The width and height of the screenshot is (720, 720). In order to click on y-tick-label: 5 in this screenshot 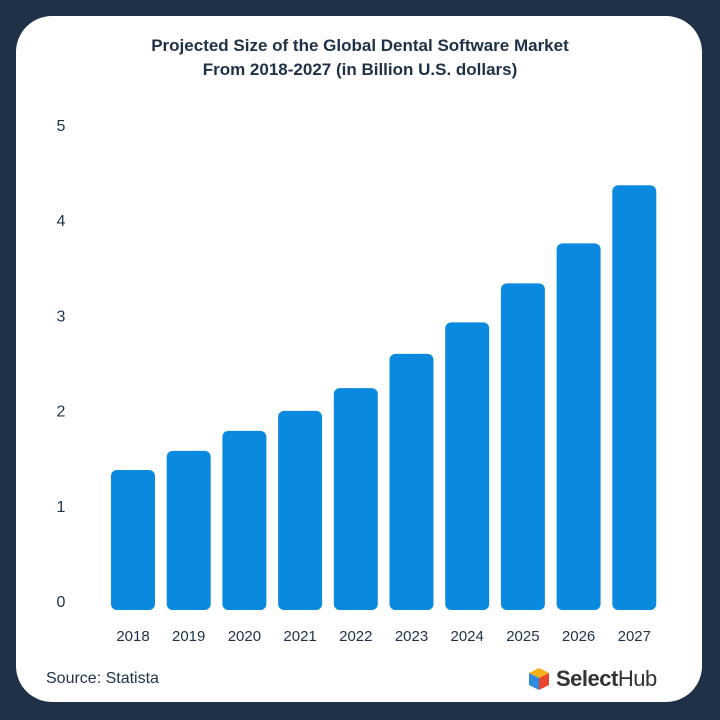, I will do `click(61, 126)`.